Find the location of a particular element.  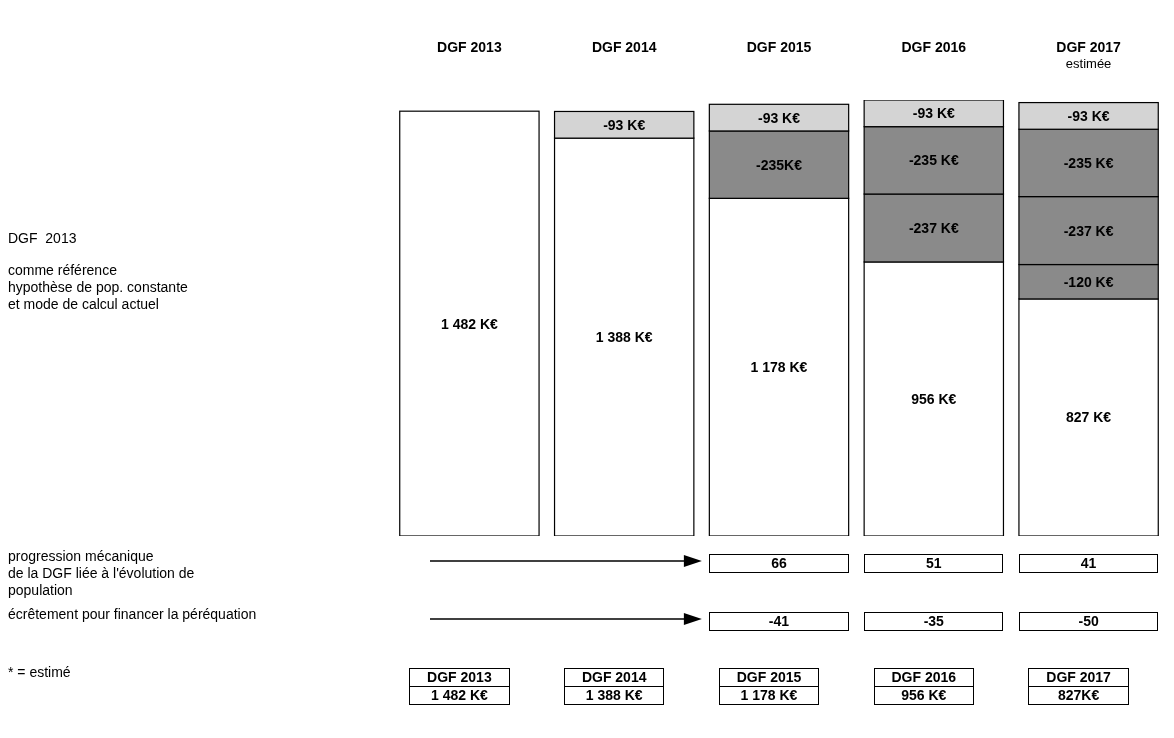

x-tick-label: DGF 2017 estimée is located at coordinates (1089, 55).